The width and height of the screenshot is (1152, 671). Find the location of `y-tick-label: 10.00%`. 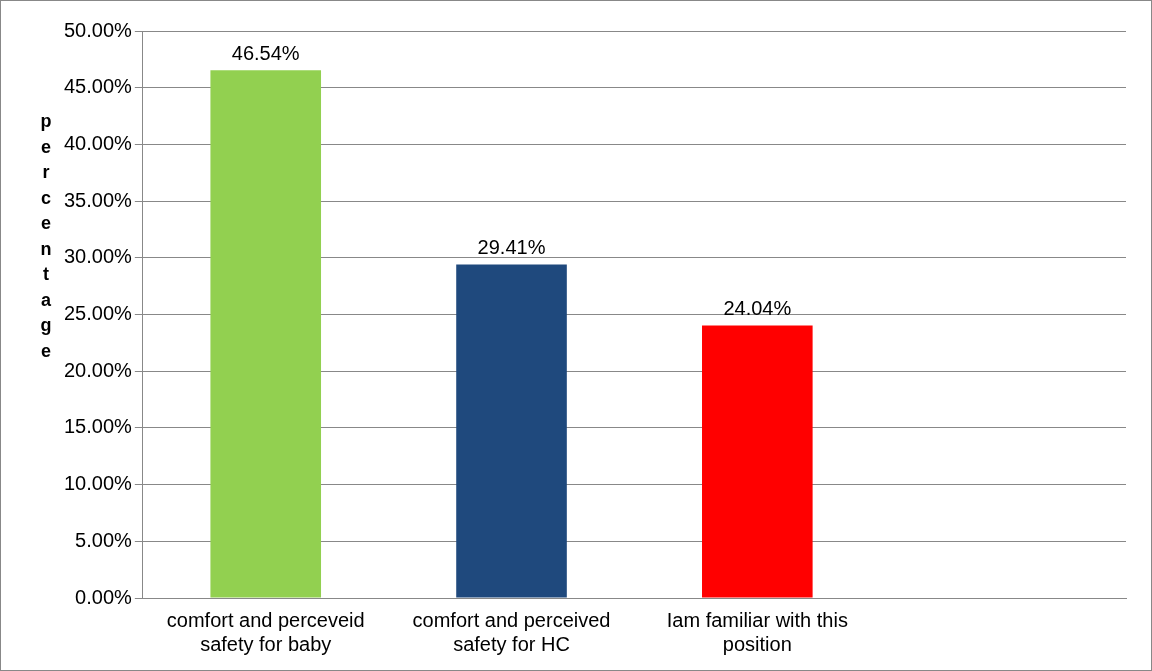

y-tick-label: 10.00% is located at coordinates (98, 483).